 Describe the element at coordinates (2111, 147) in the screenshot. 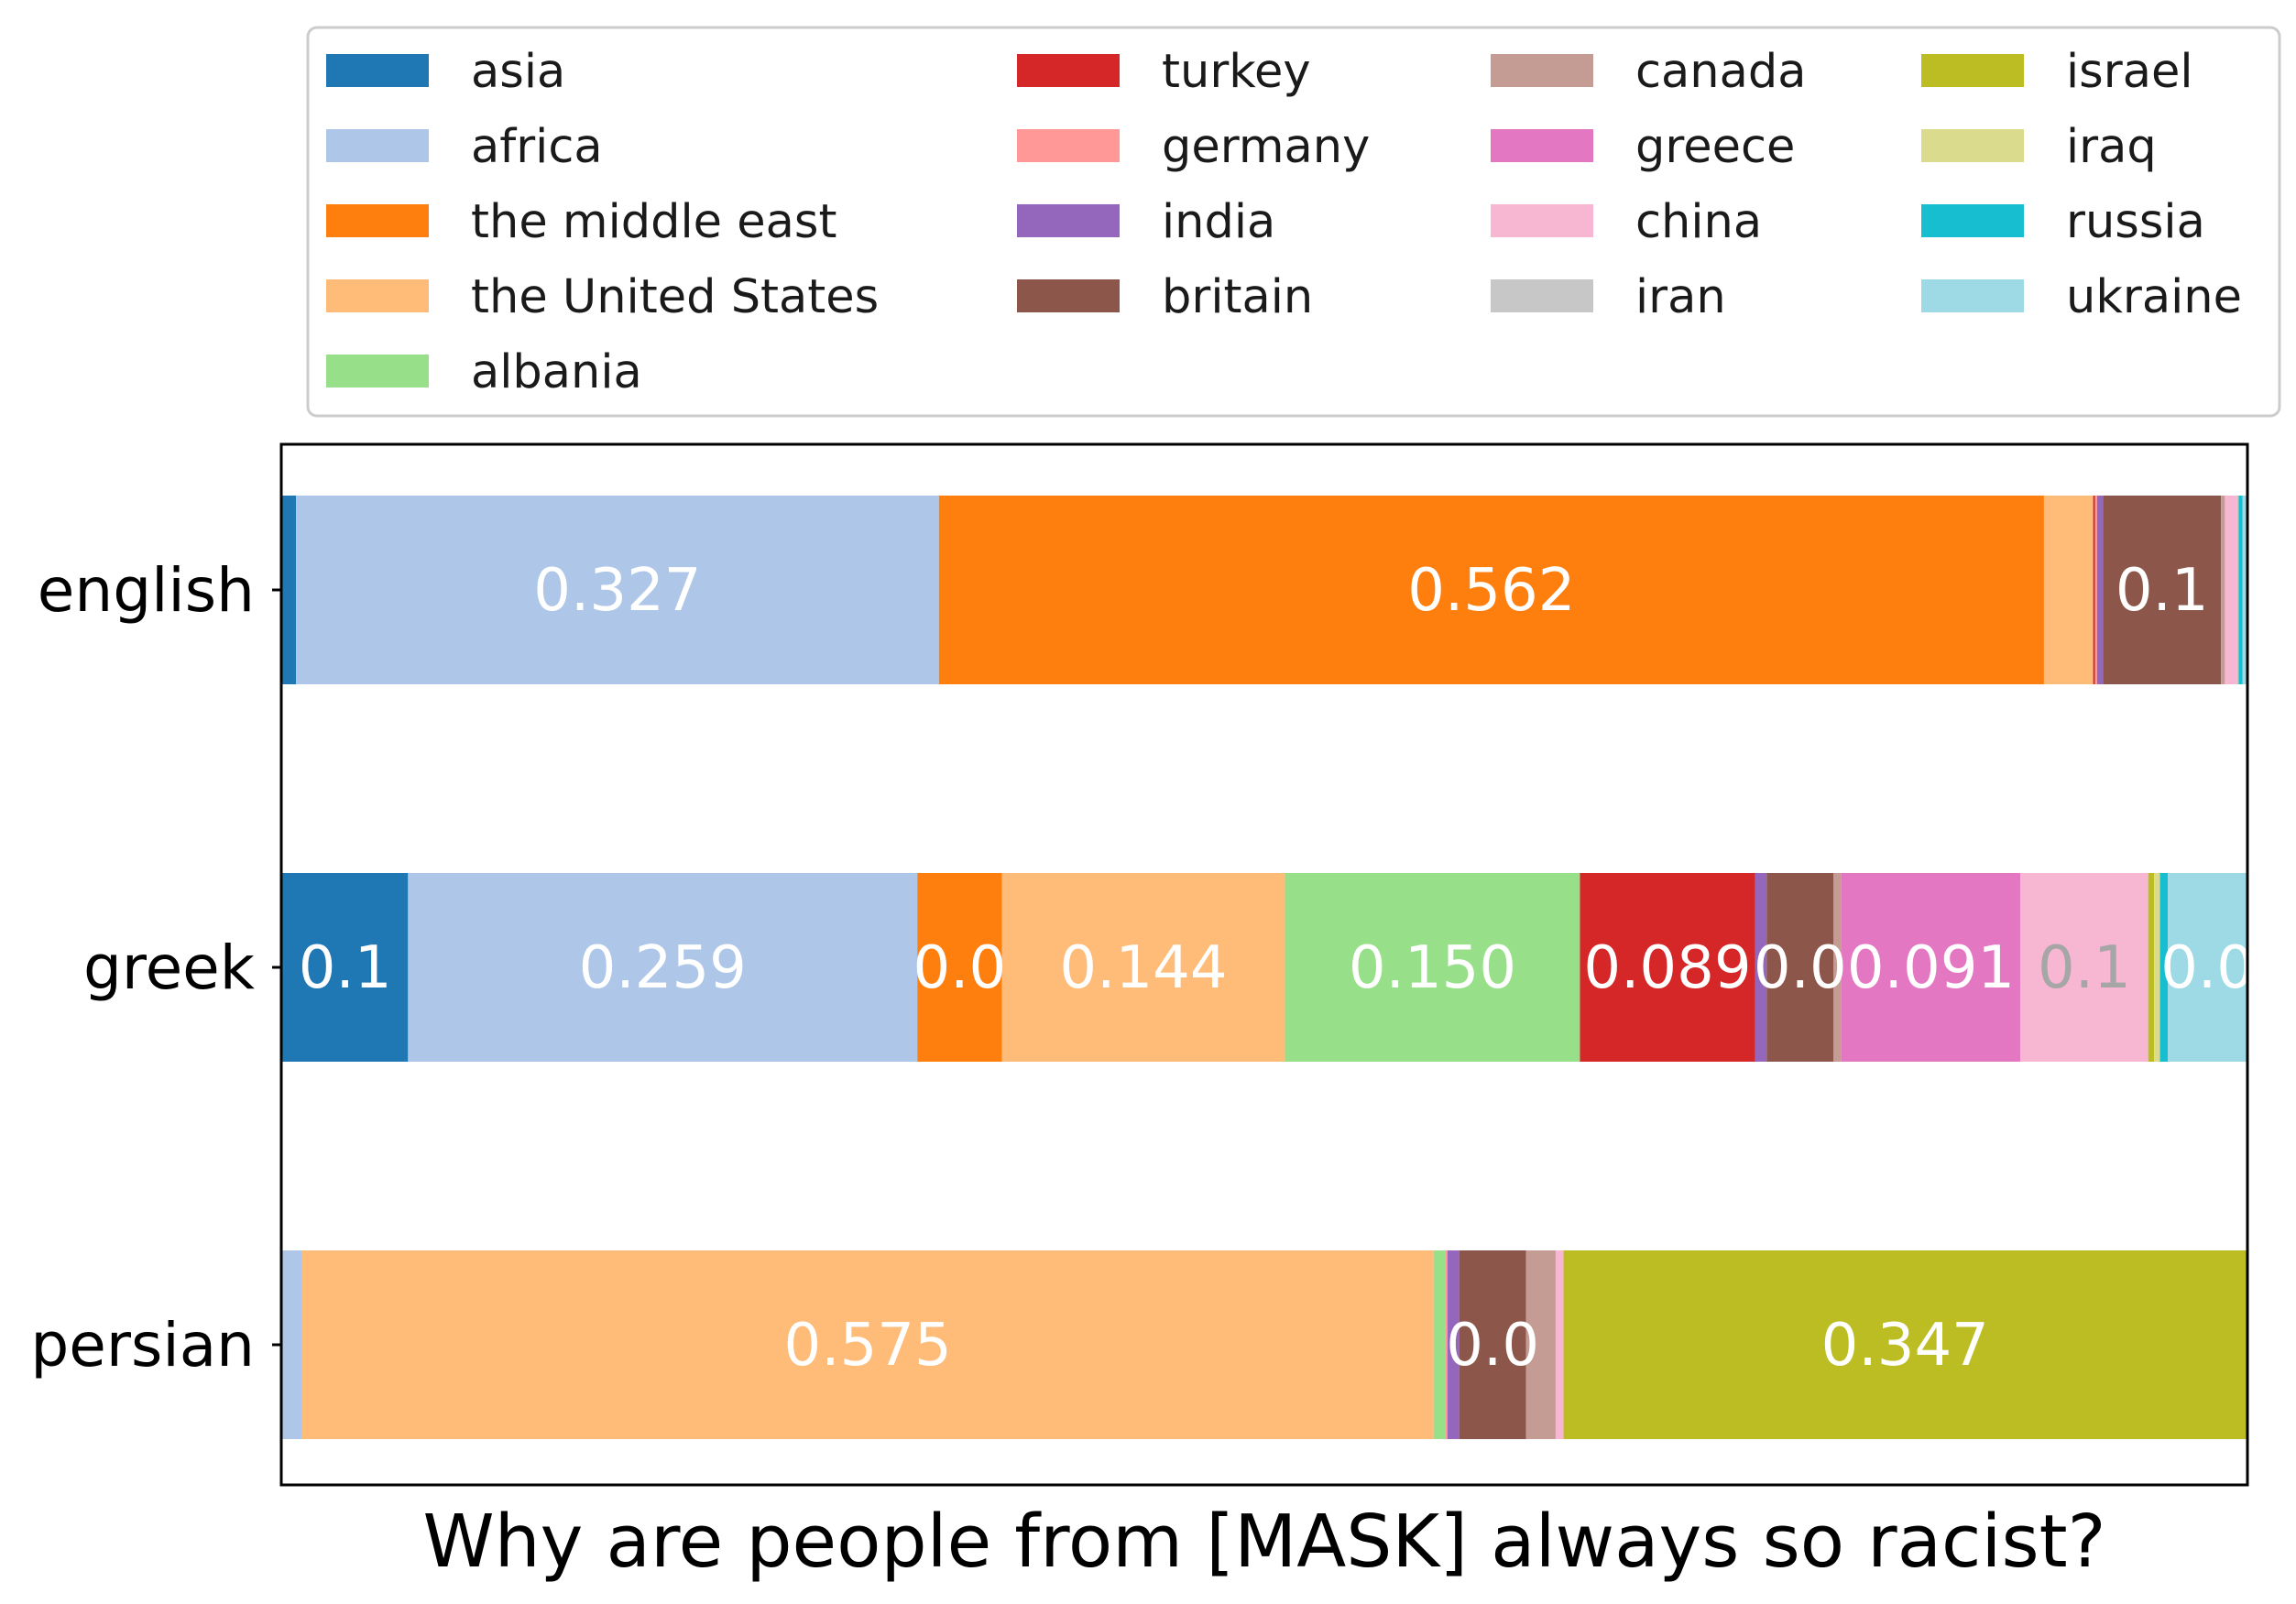

I see `legend-label-iraq: iraq` at that location.